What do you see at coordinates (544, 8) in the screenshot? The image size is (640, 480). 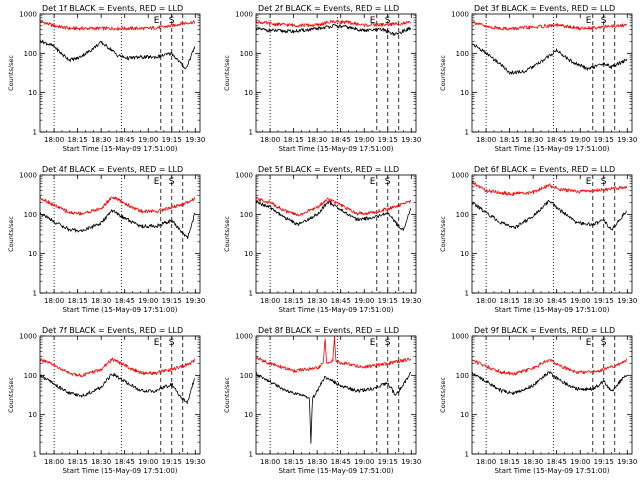 I see `panel-title: Det 3f BLACK = Events, RED = LLD` at bounding box center [544, 8].